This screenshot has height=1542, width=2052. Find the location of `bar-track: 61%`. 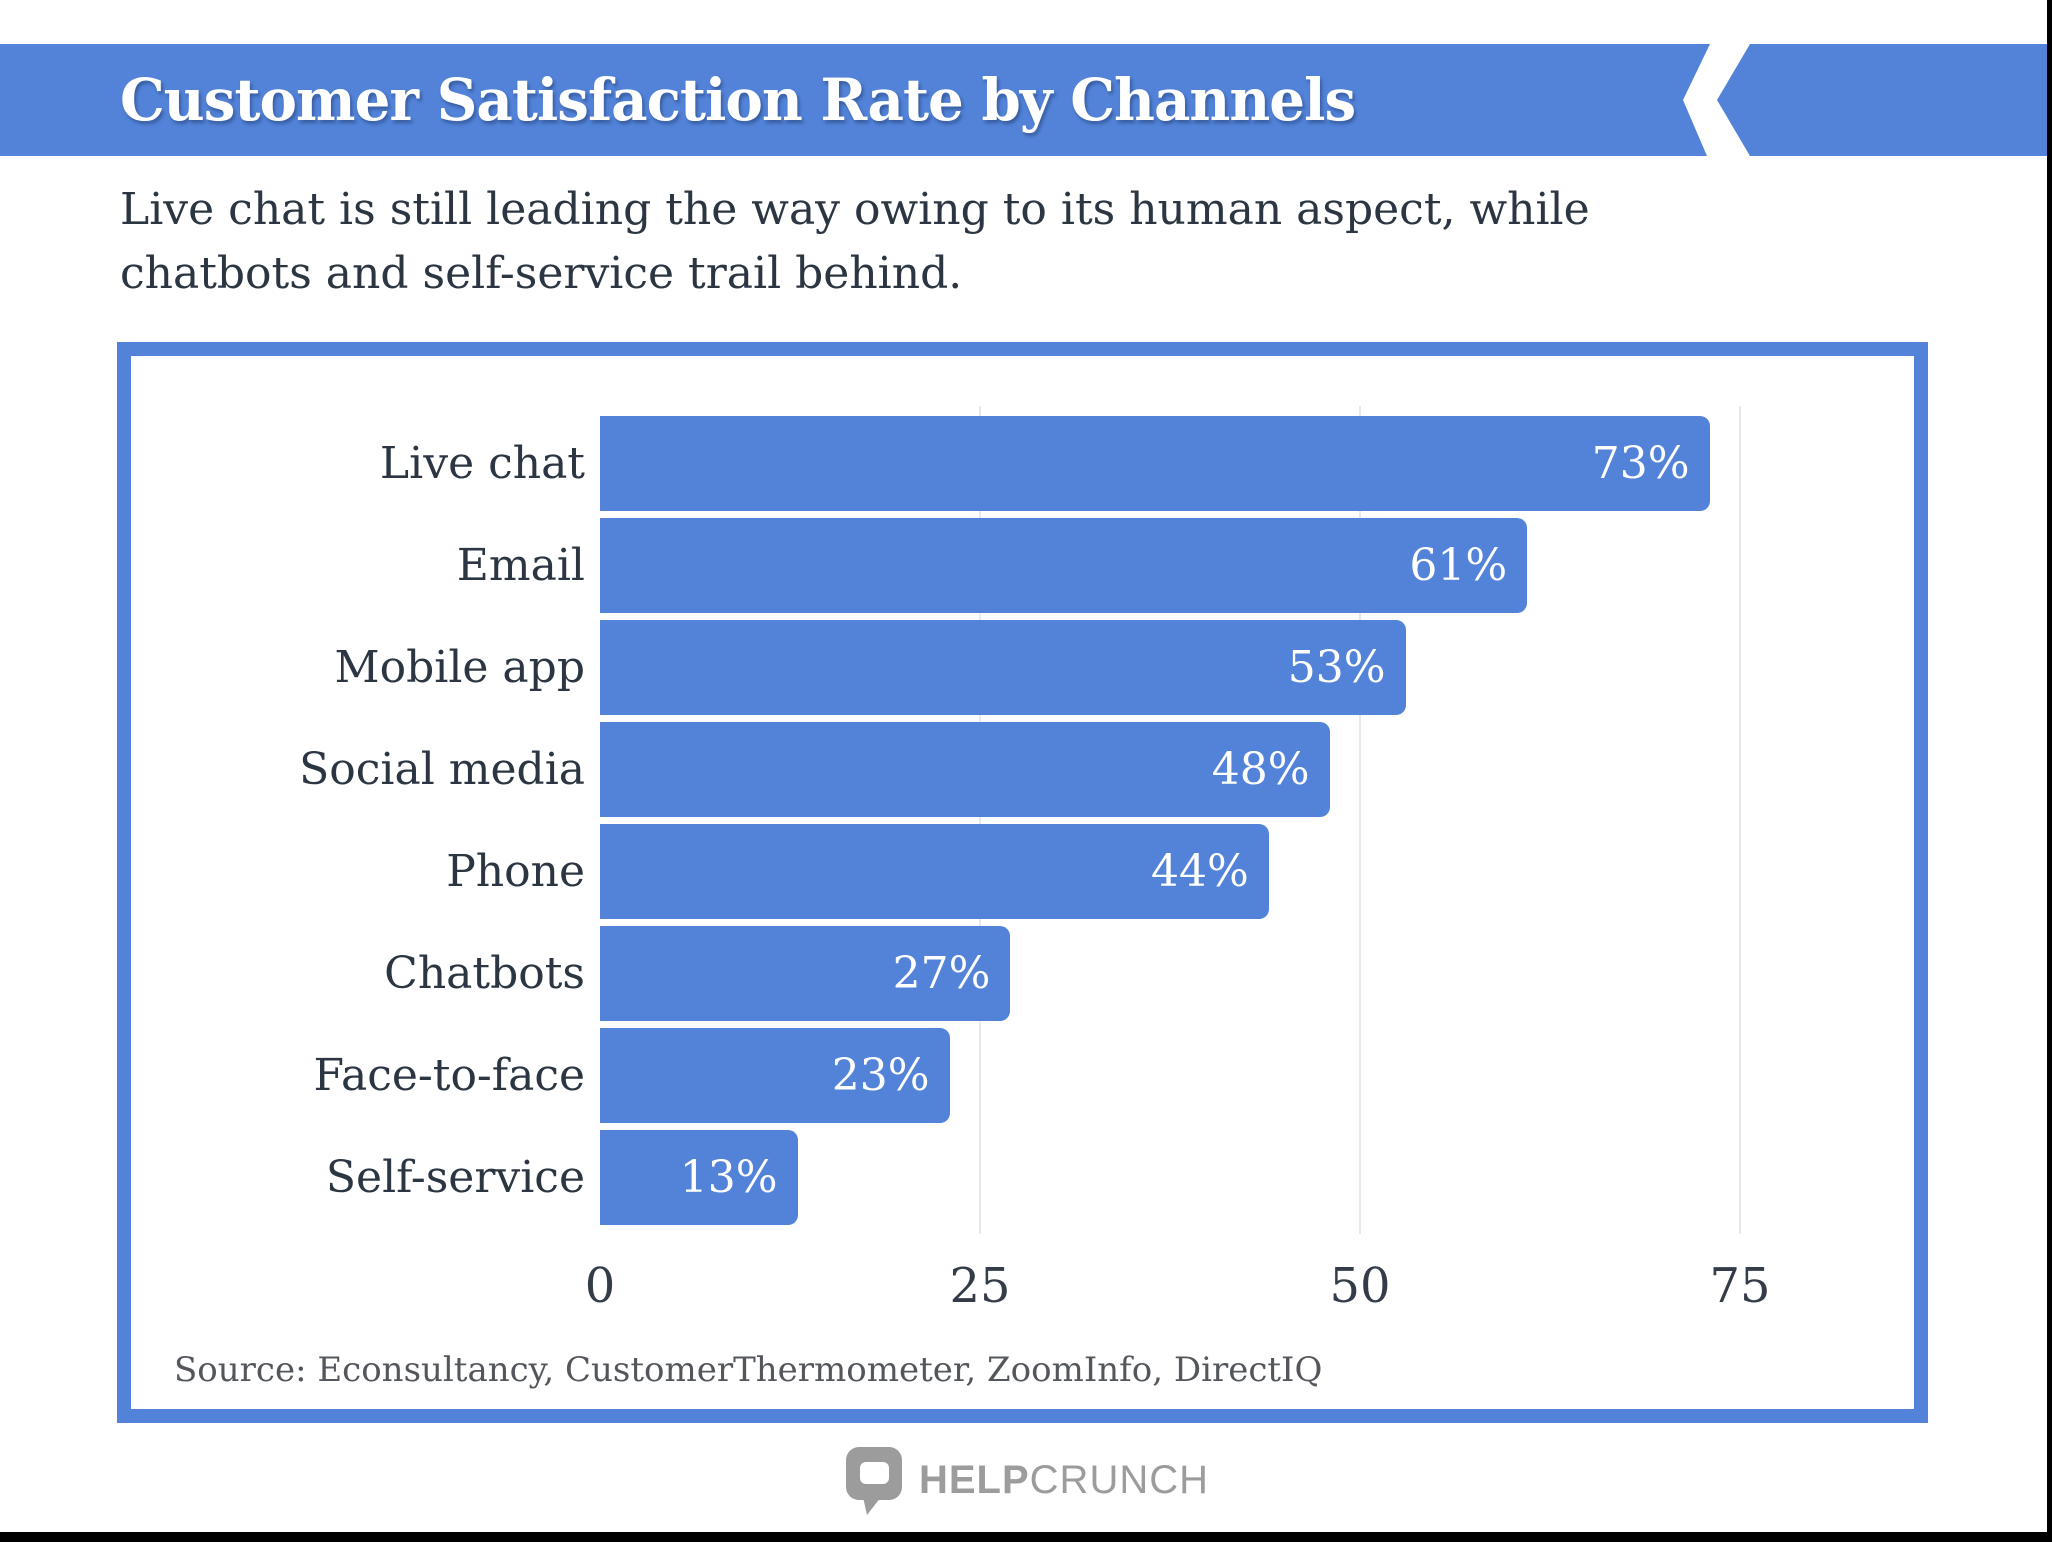

bar-track: 61% is located at coordinates (1208, 565).